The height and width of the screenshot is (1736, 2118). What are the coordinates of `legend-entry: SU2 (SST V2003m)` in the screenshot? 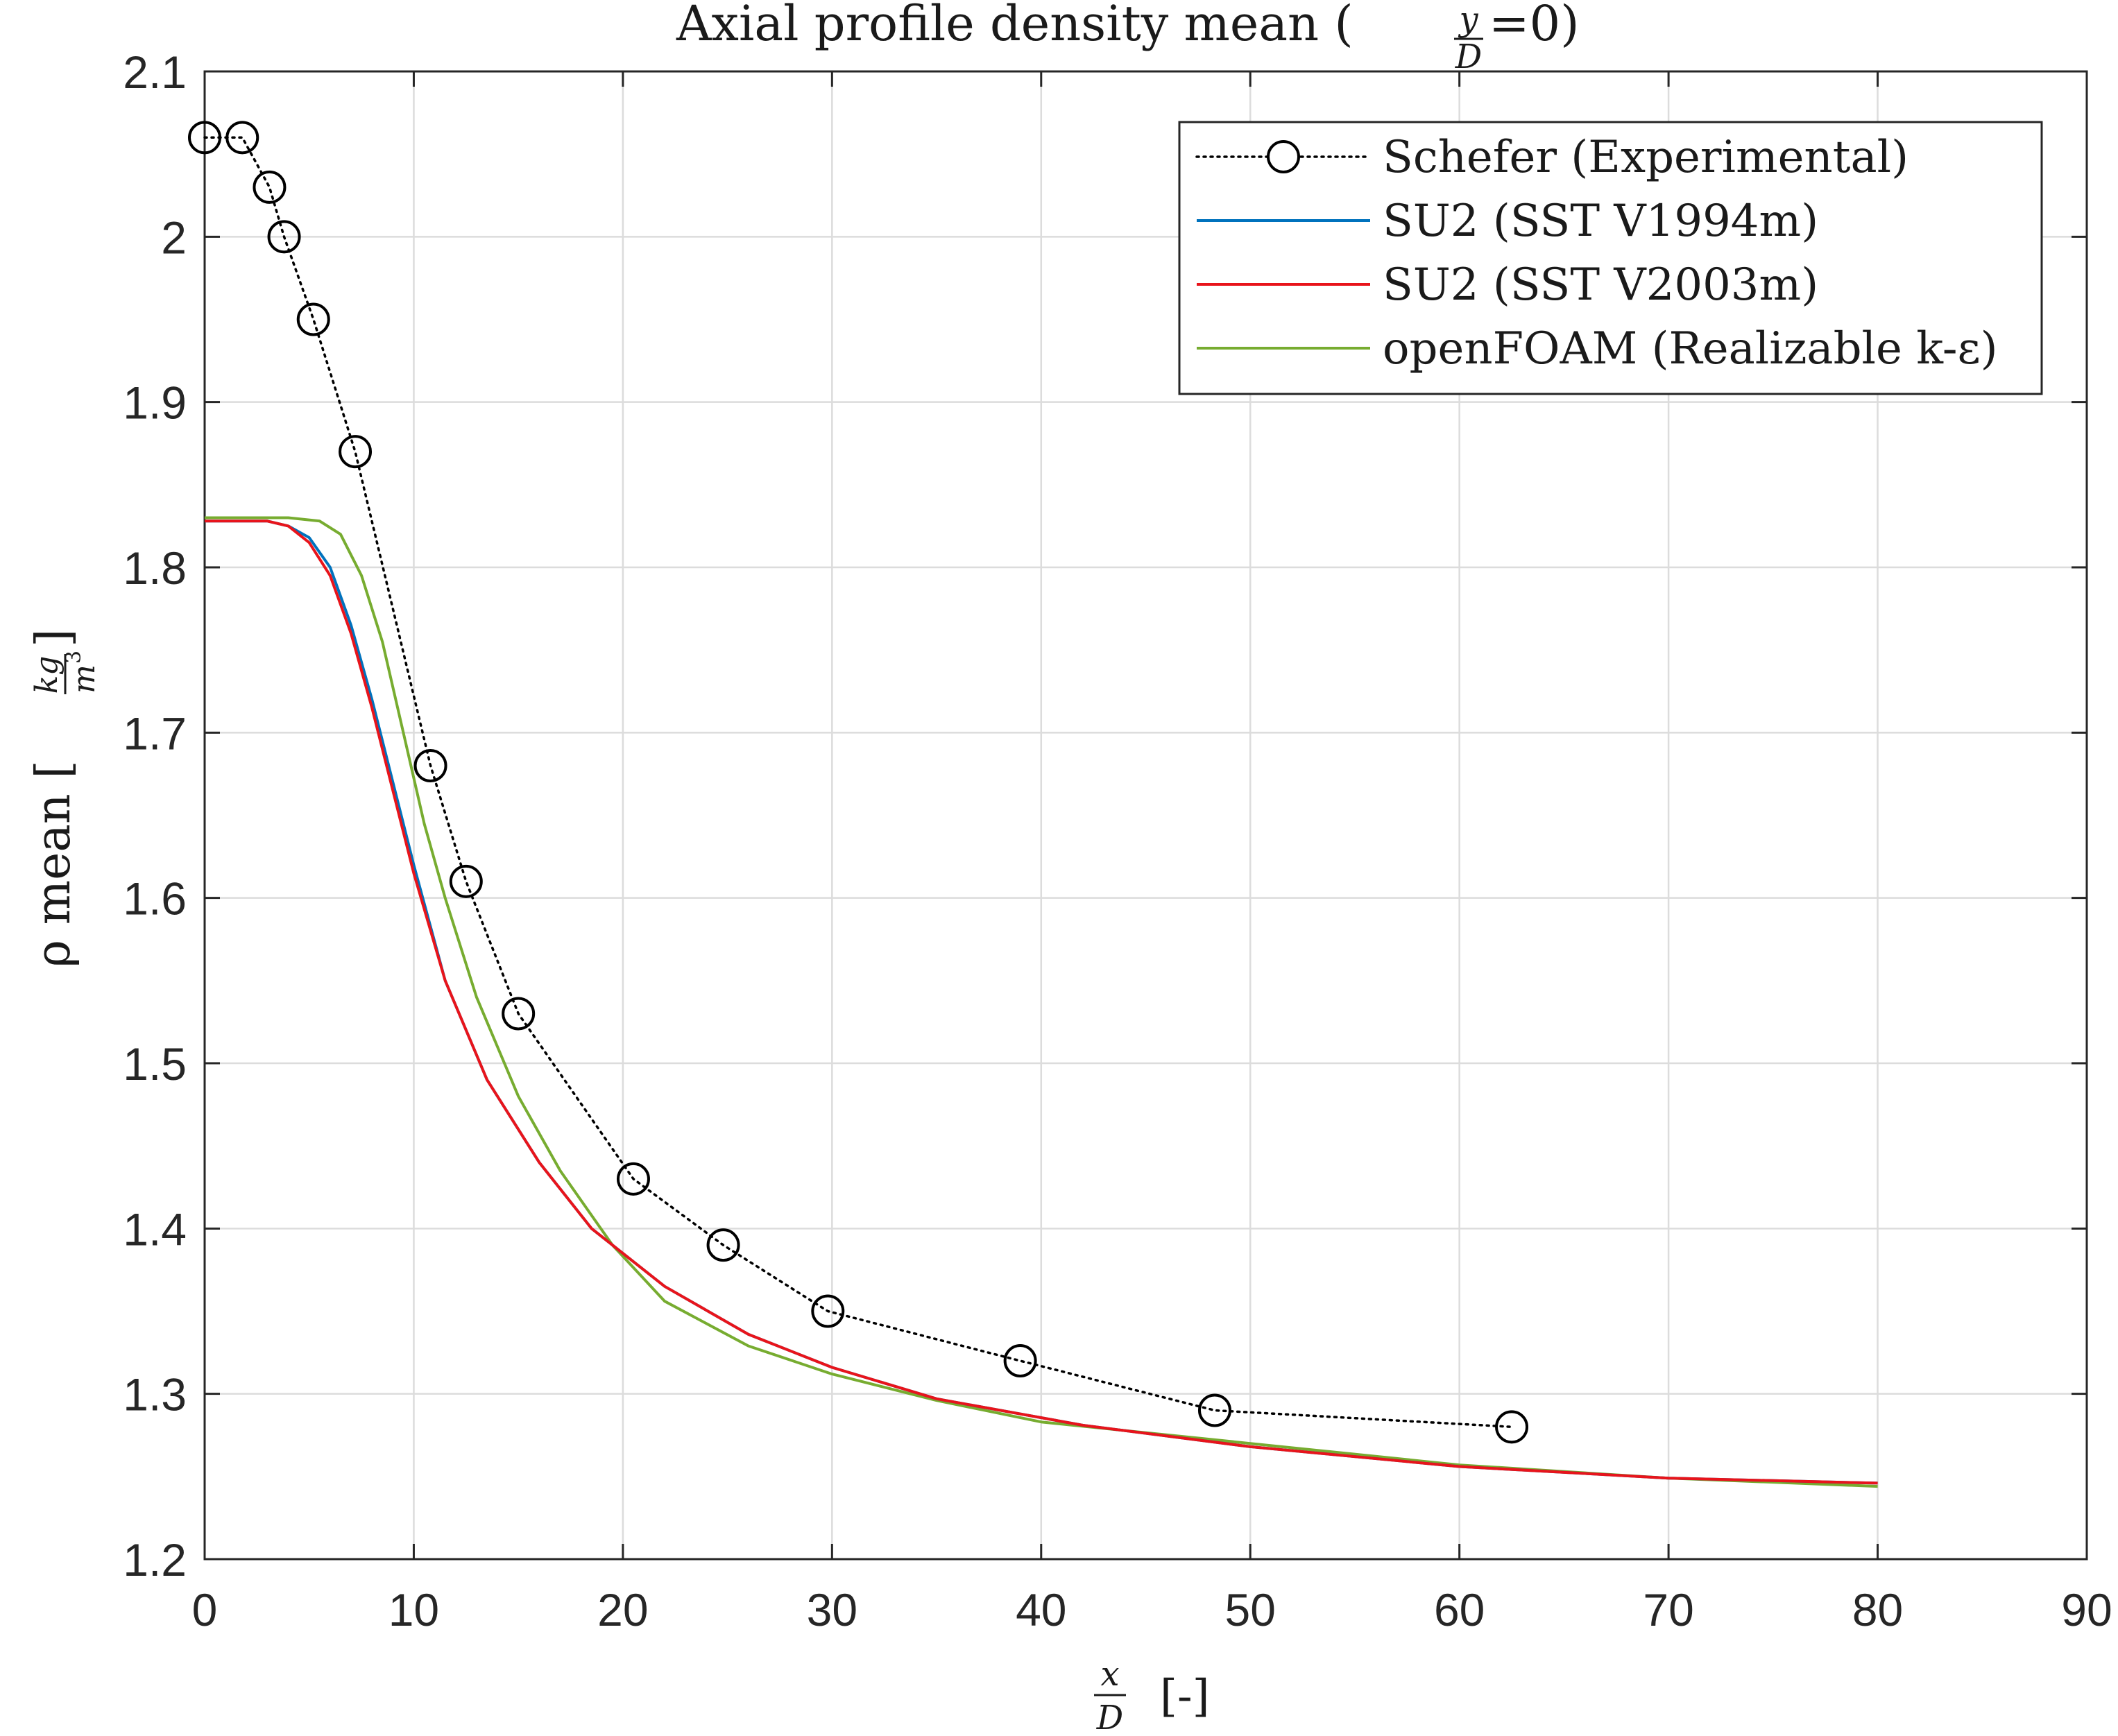 It's located at (1507, 285).